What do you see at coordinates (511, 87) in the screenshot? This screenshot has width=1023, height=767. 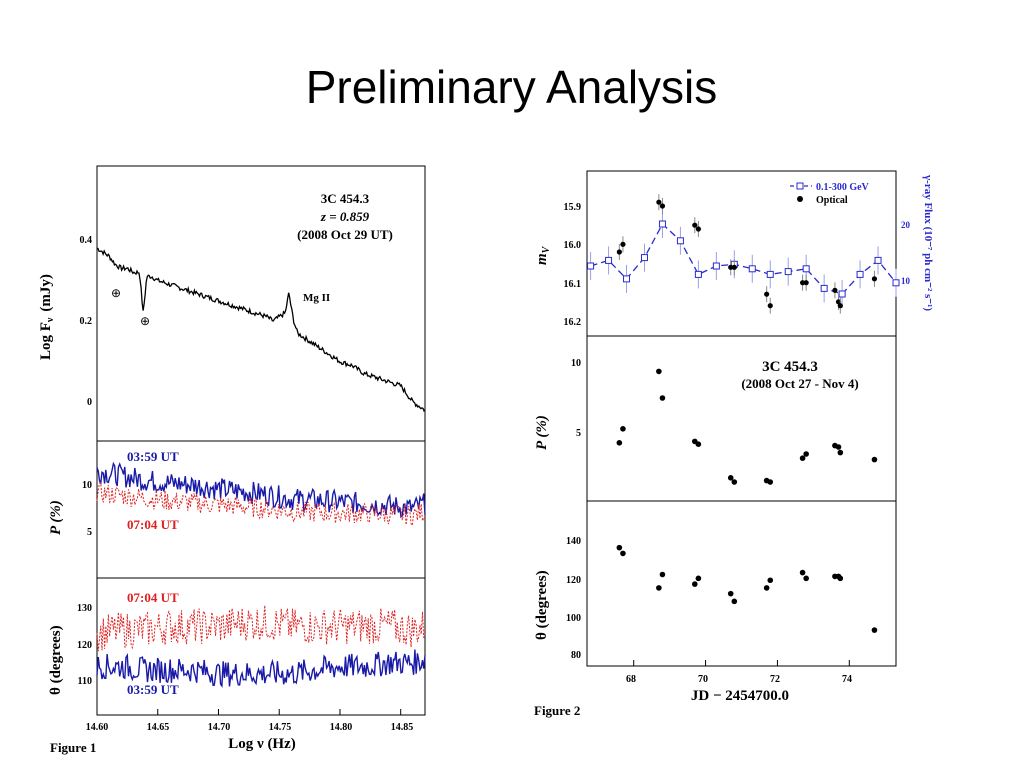 I see `slide-title: Preliminary Analysis` at bounding box center [511, 87].